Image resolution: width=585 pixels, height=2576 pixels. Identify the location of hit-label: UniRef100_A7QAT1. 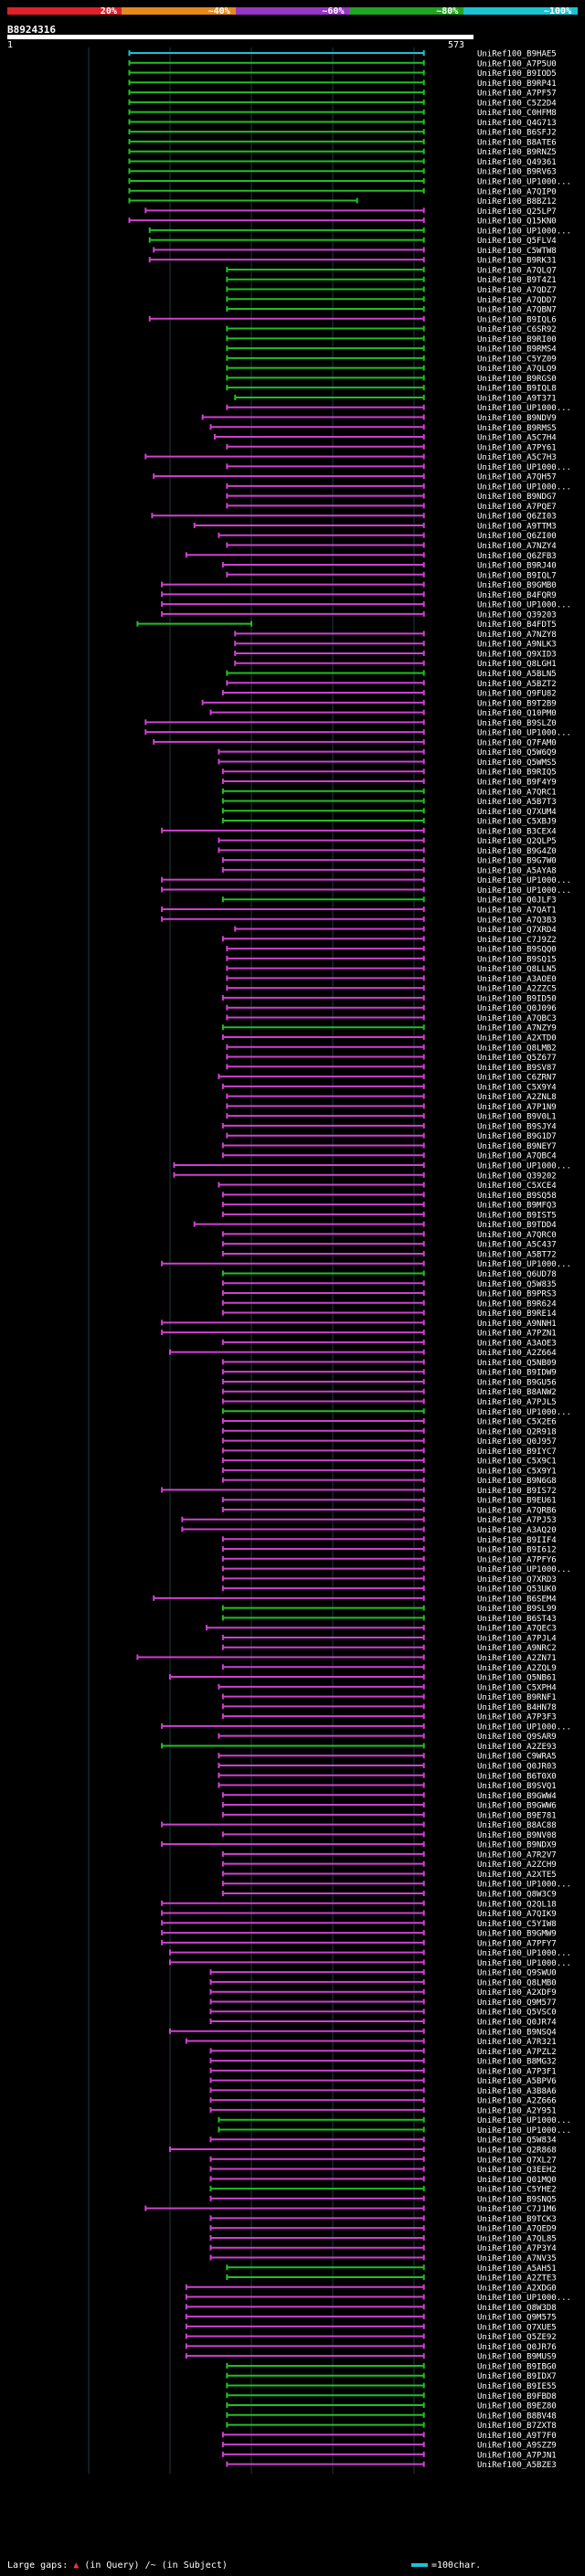
(517, 910).